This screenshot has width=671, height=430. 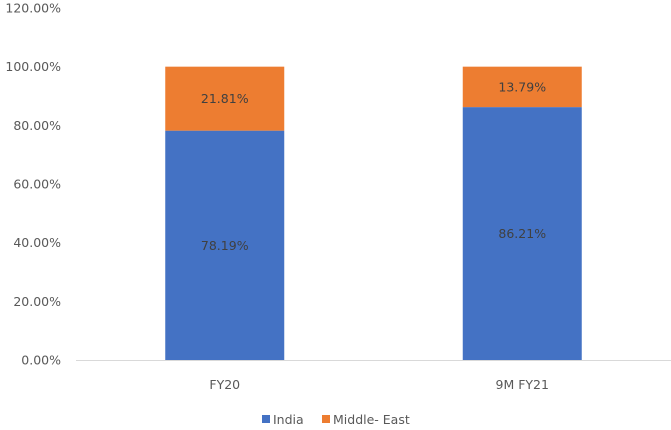 What do you see at coordinates (33, 8) in the screenshot?
I see `y-tick-label: 120.00%` at bounding box center [33, 8].